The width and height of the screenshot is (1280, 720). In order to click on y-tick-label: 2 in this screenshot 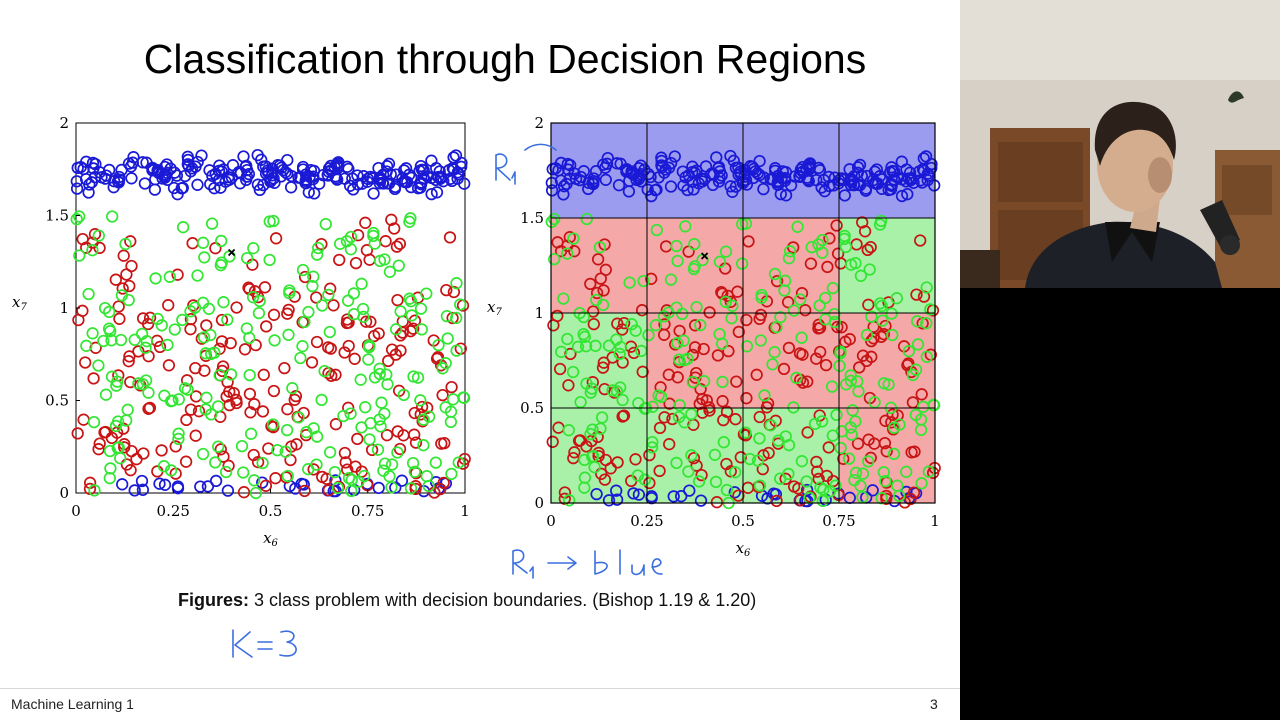, I will do `click(539, 123)`.